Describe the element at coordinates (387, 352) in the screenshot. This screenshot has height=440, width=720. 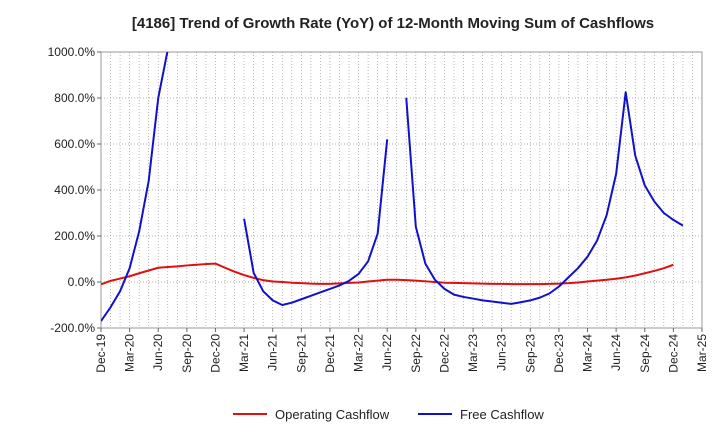
I see `x-tick-label: Jun-22` at that location.